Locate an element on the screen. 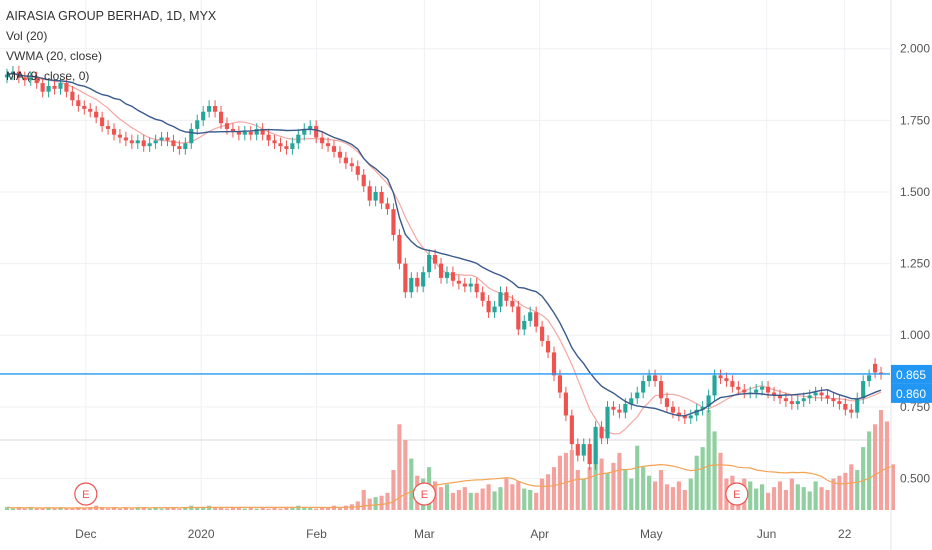 The height and width of the screenshot is (550, 932). legend-vwma: VWMA (20, close) is located at coordinates (54, 56).